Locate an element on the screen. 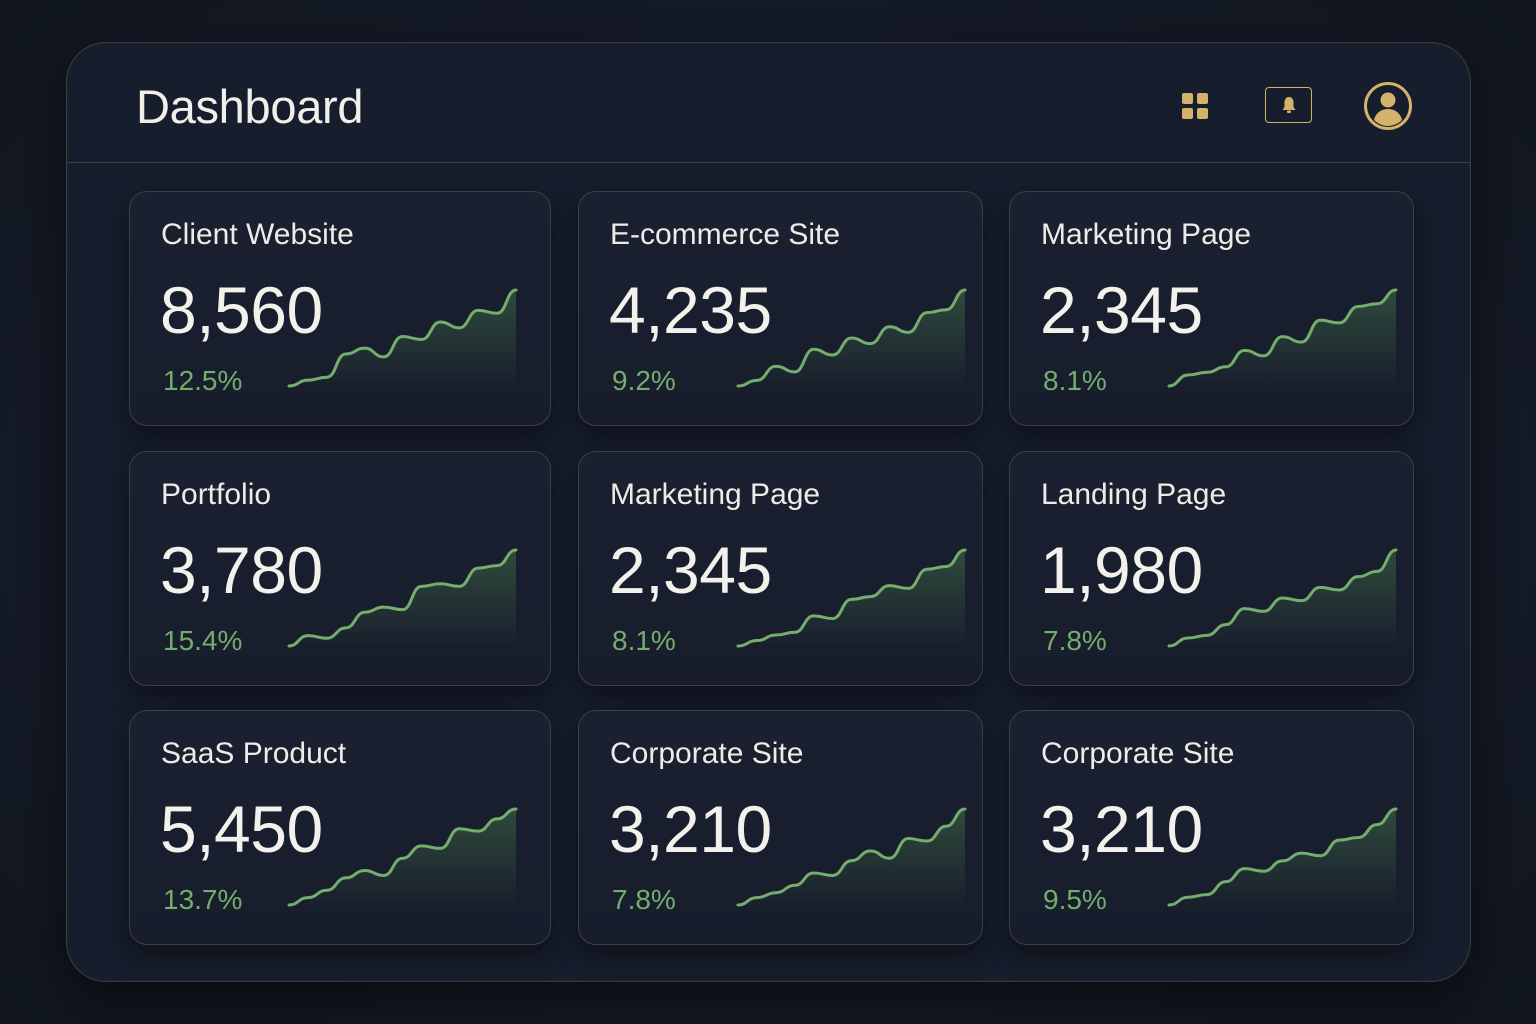 The height and width of the screenshot is (1024, 1536). metric-card: Corporate Site 3,210 9.5% is located at coordinates (1211, 827).